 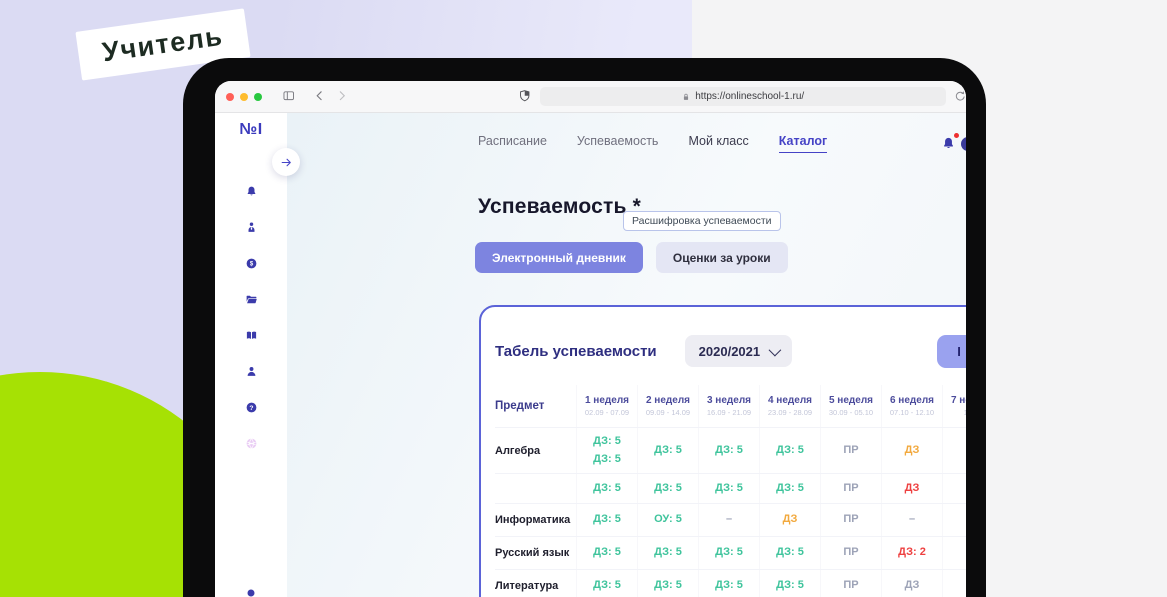 I want to click on subject-cell: Алгебра, so click(x=518, y=450).